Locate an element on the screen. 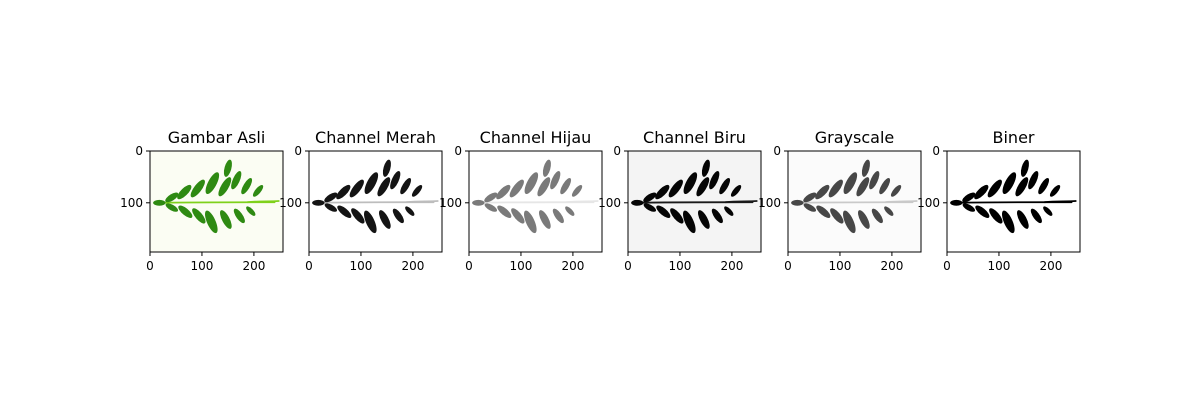 The width and height of the screenshot is (1200, 400). panel-title: Channel Hijau is located at coordinates (536, 137).